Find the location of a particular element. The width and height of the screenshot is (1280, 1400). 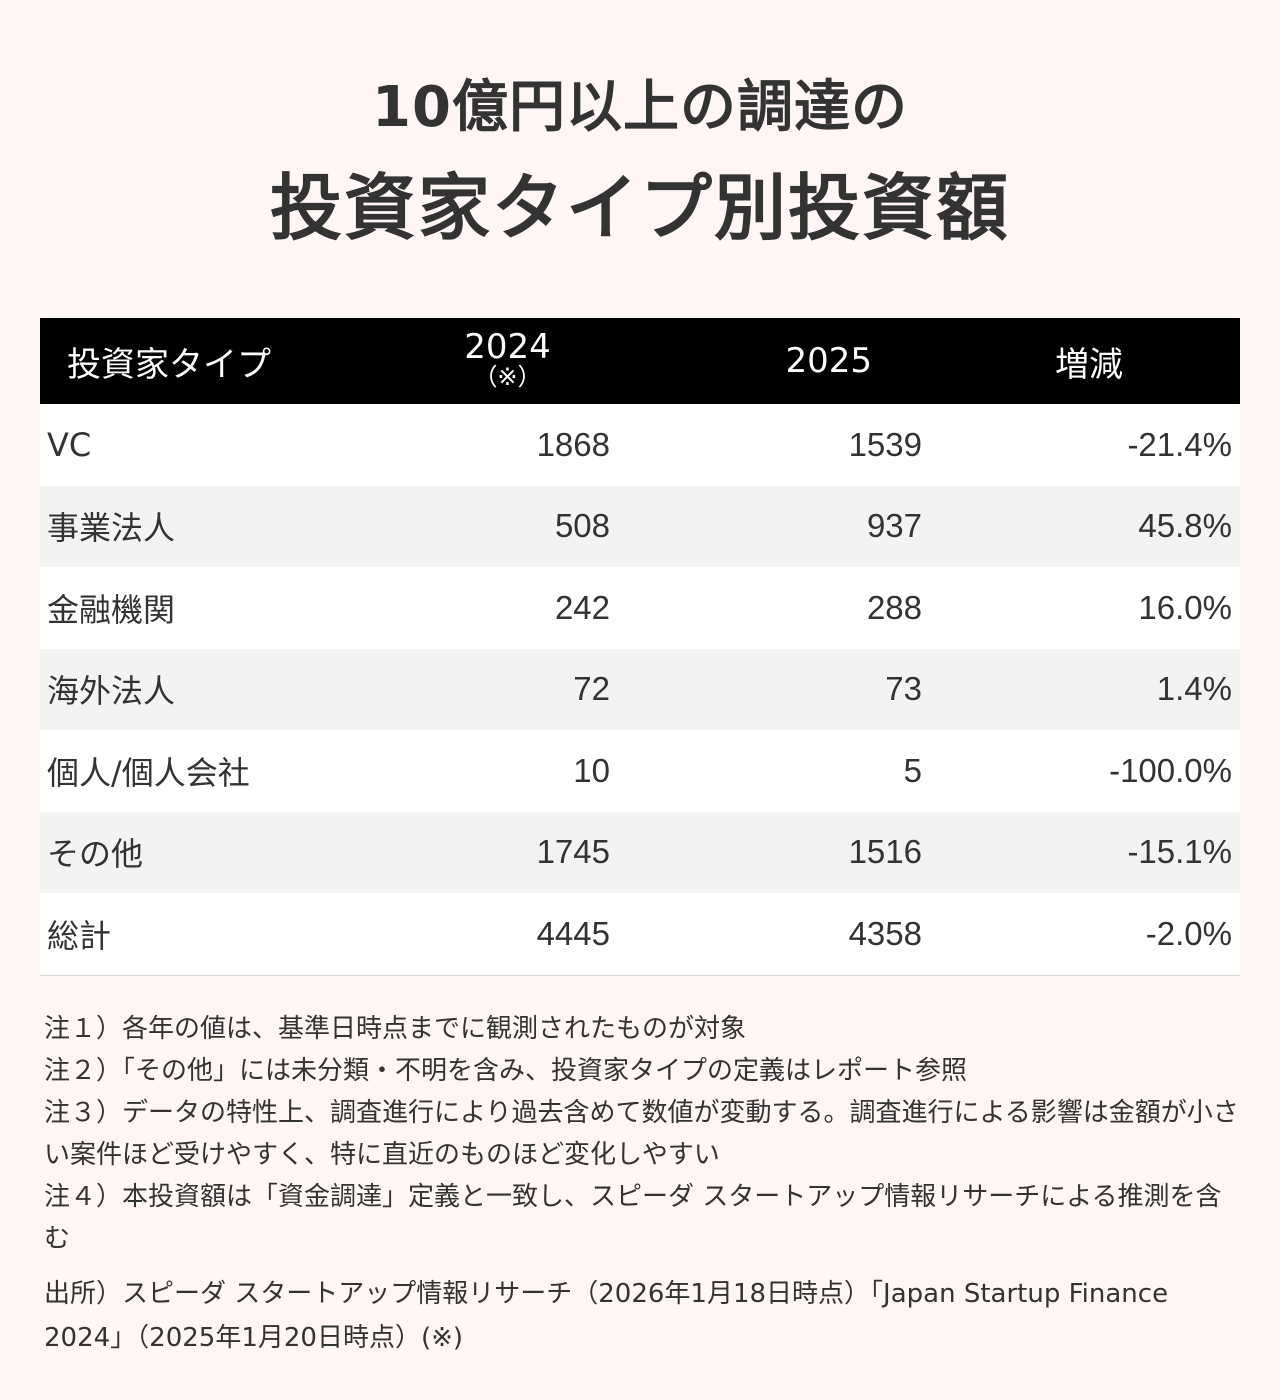

cell-investor-type: 金融機関 is located at coordinates (111, 609).